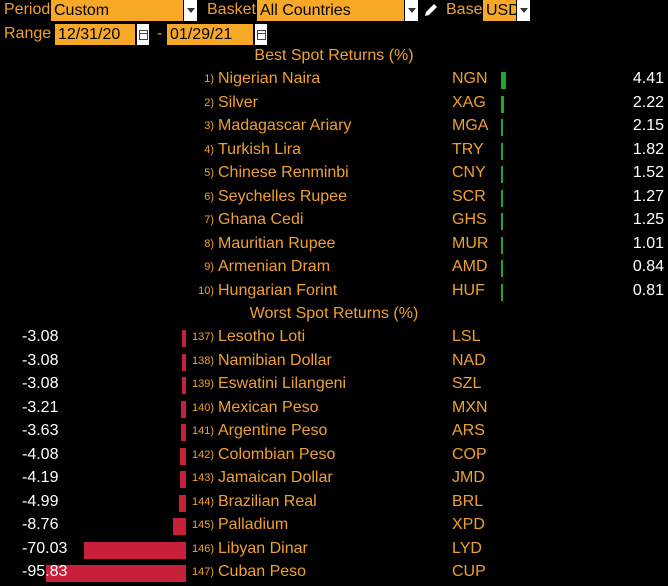 The height and width of the screenshot is (586, 668). Describe the element at coordinates (470, 243) in the screenshot. I see `currency-code: MUR` at that location.